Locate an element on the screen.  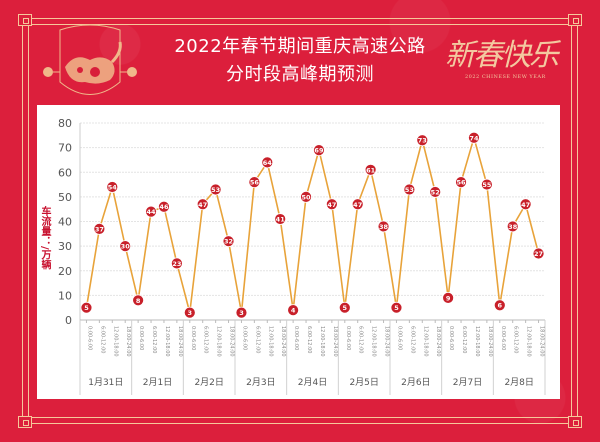
svg-text: 69 is located at coordinates (319, 151).